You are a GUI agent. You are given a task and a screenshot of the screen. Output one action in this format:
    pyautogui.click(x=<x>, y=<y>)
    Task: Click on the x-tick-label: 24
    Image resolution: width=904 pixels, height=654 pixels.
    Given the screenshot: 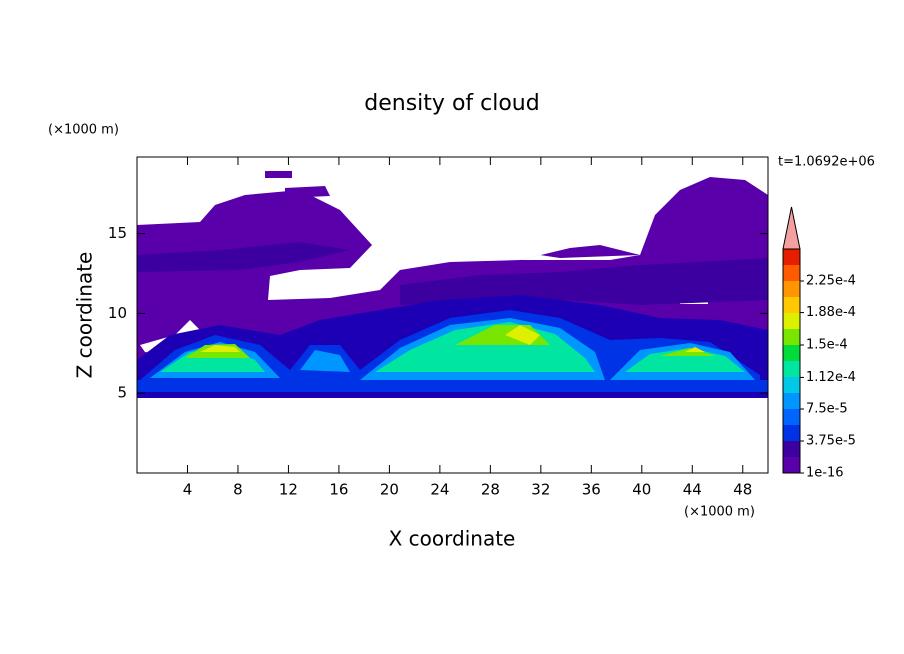 What is the action you would take?
    pyautogui.click(x=439, y=490)
    